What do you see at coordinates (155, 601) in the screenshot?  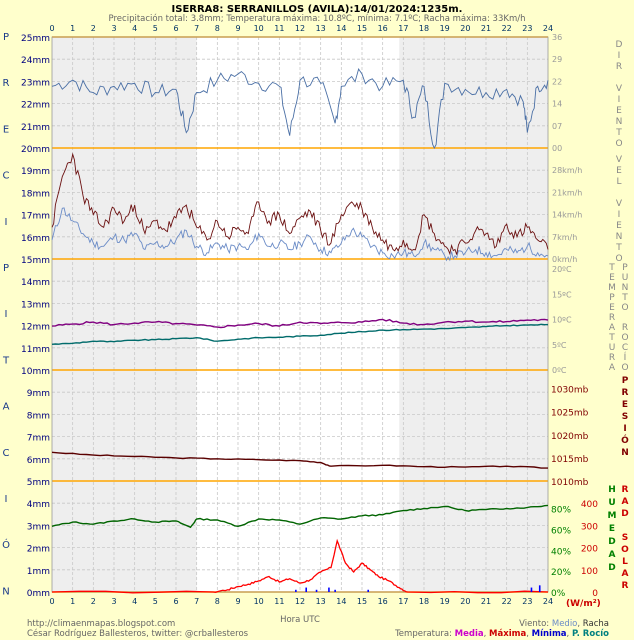 I see `hour-tick-bottom: 5` at bounding box center [155, 601].